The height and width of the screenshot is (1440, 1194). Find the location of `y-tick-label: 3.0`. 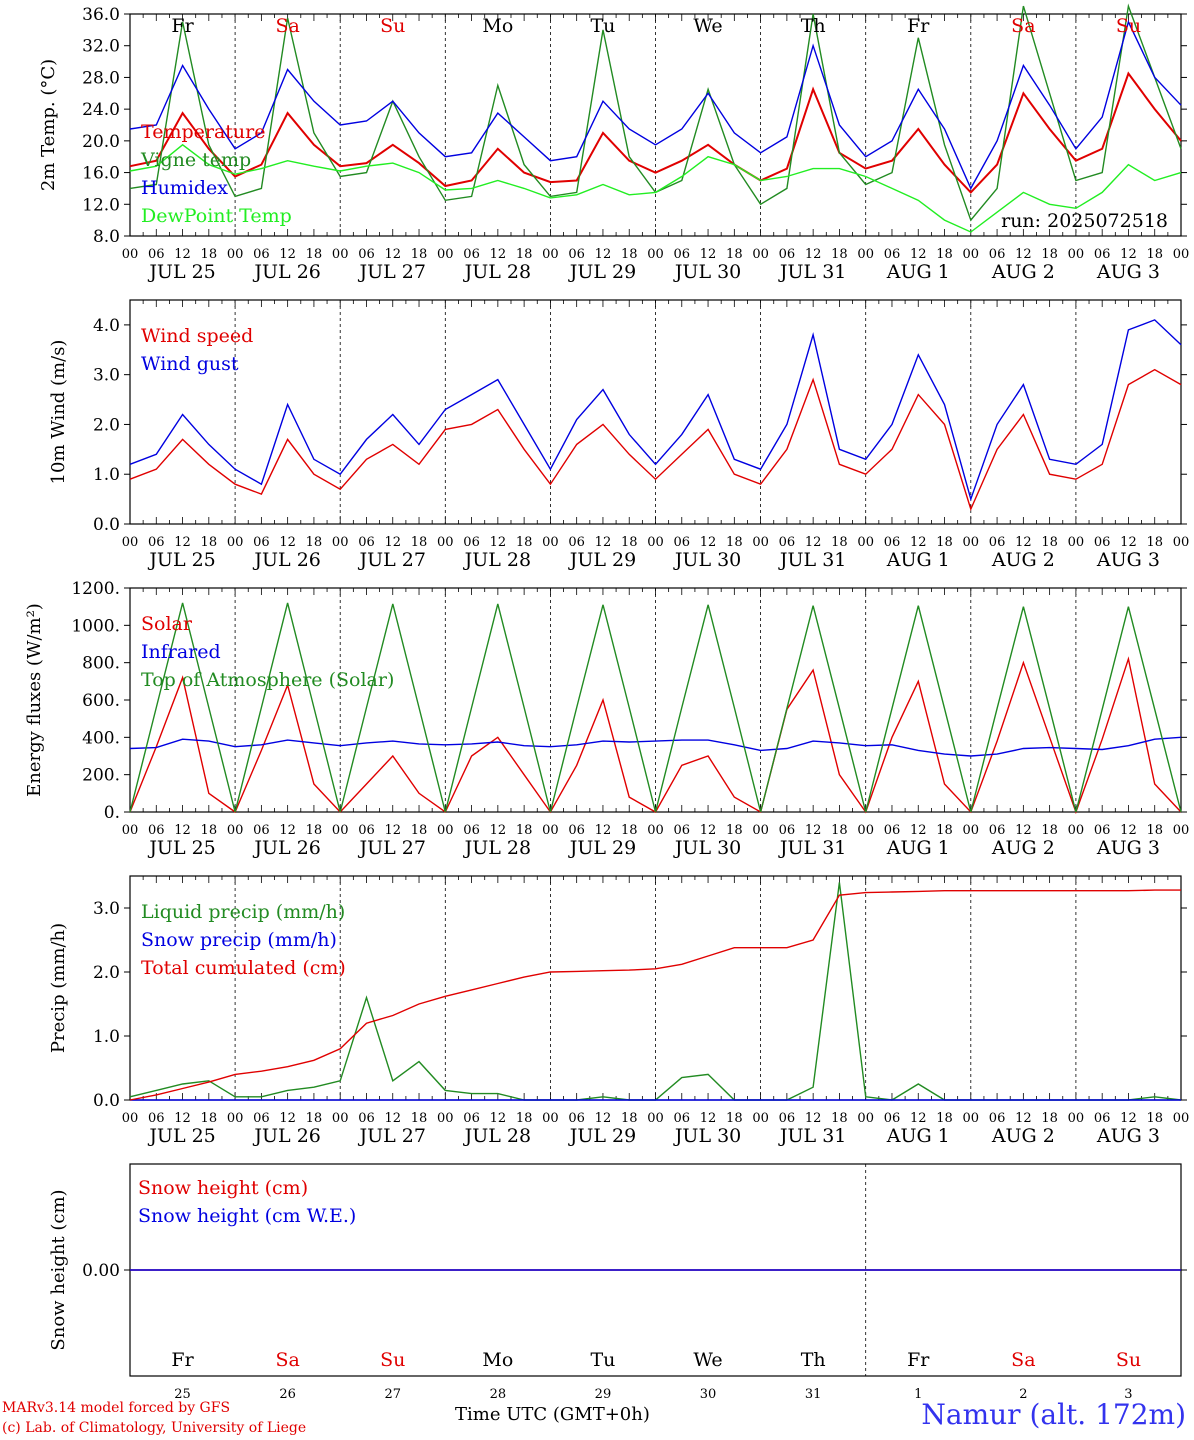

y-tick-label: 3.0 is located at coordinates (106, 376).